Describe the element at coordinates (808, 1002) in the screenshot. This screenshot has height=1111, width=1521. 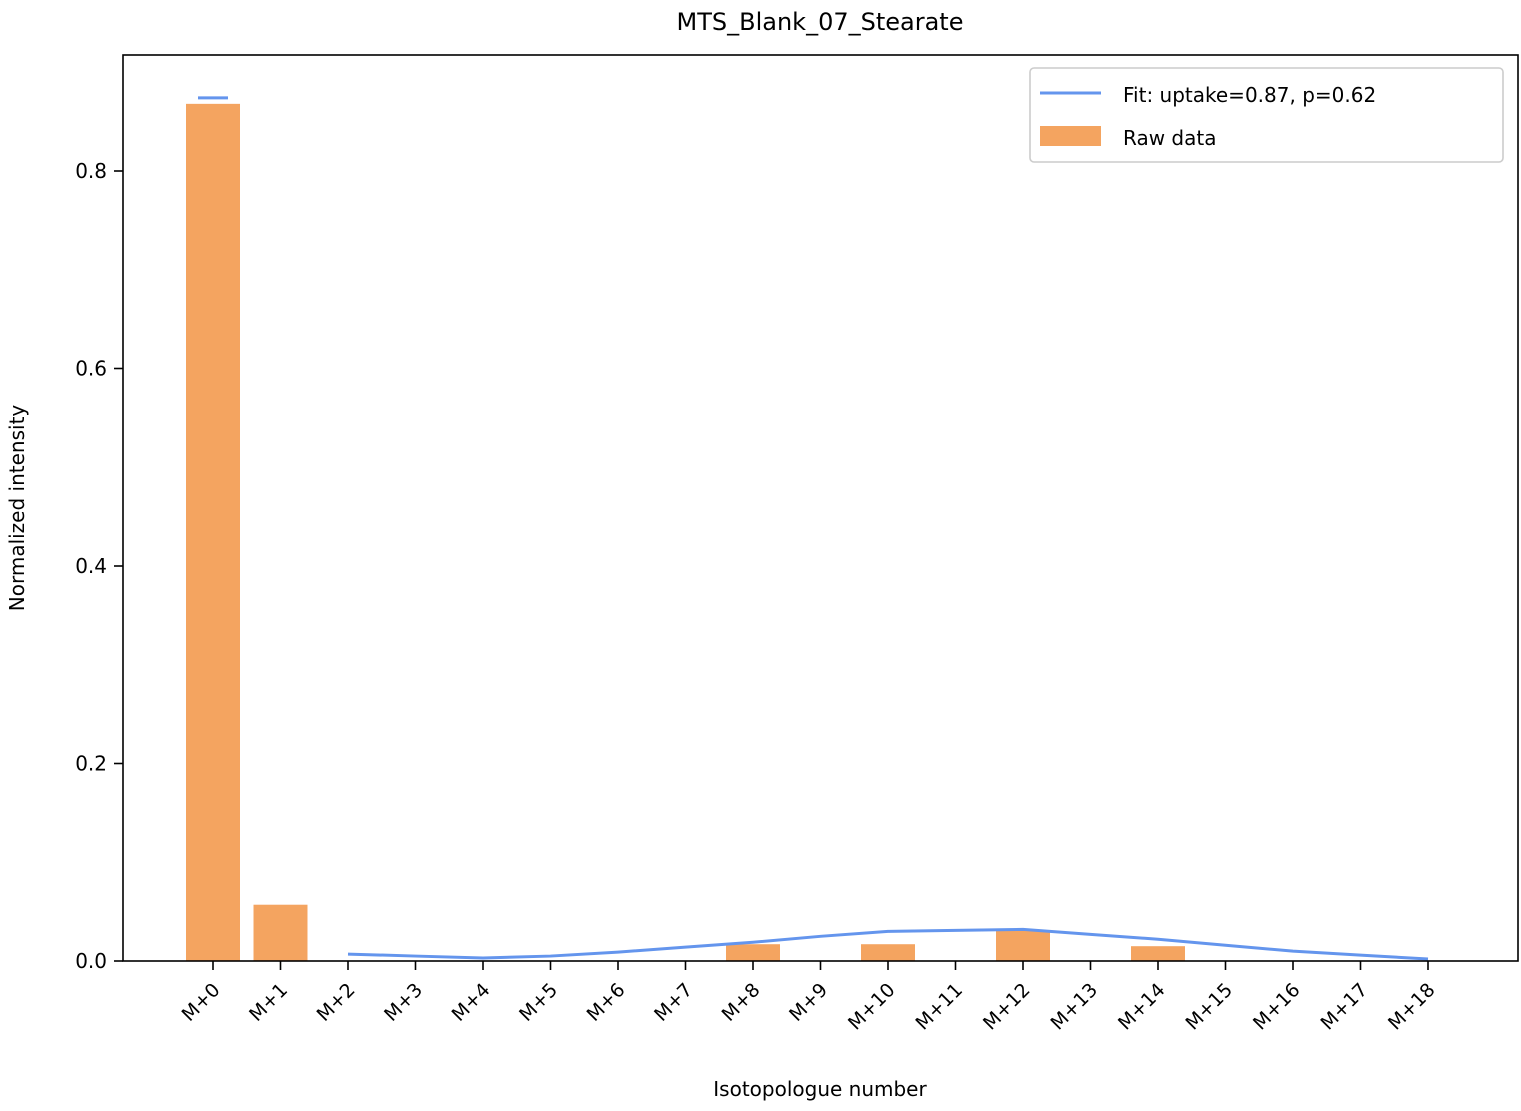
I see `x-tick-label: M+9` at that location.